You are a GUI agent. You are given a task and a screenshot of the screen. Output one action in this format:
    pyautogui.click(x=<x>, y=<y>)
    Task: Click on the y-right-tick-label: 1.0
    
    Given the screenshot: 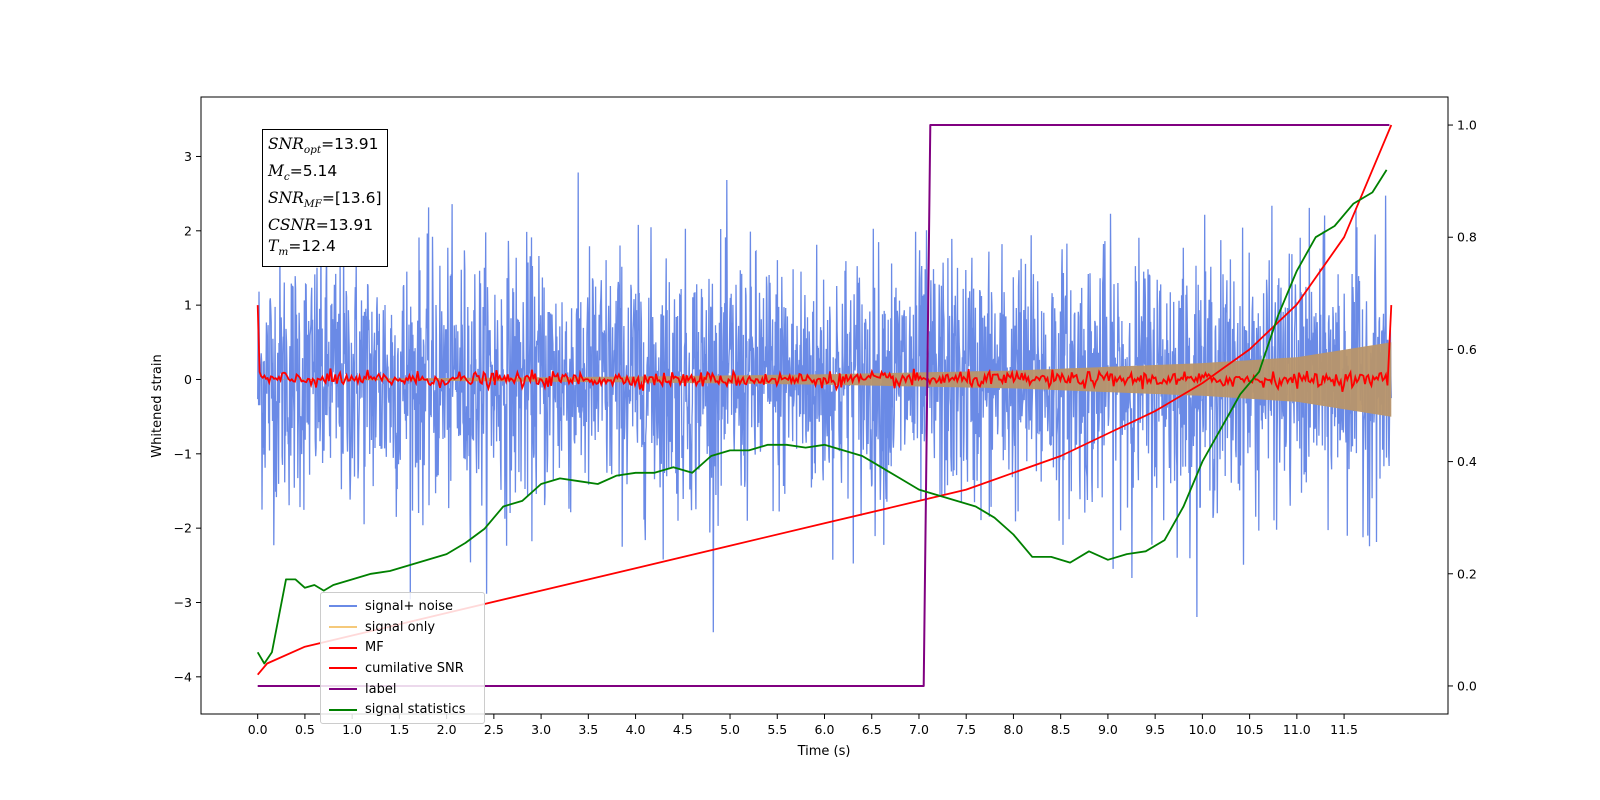 What is the action you would take?
    pyautogui.click(x=1467, y=125)
    